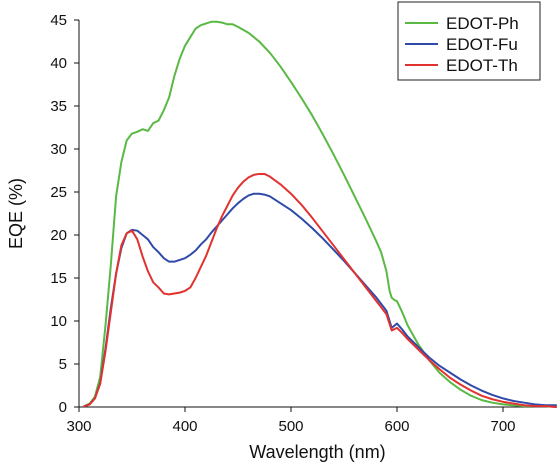  I want to click on y-tick-label: 10, so click(58, 321).